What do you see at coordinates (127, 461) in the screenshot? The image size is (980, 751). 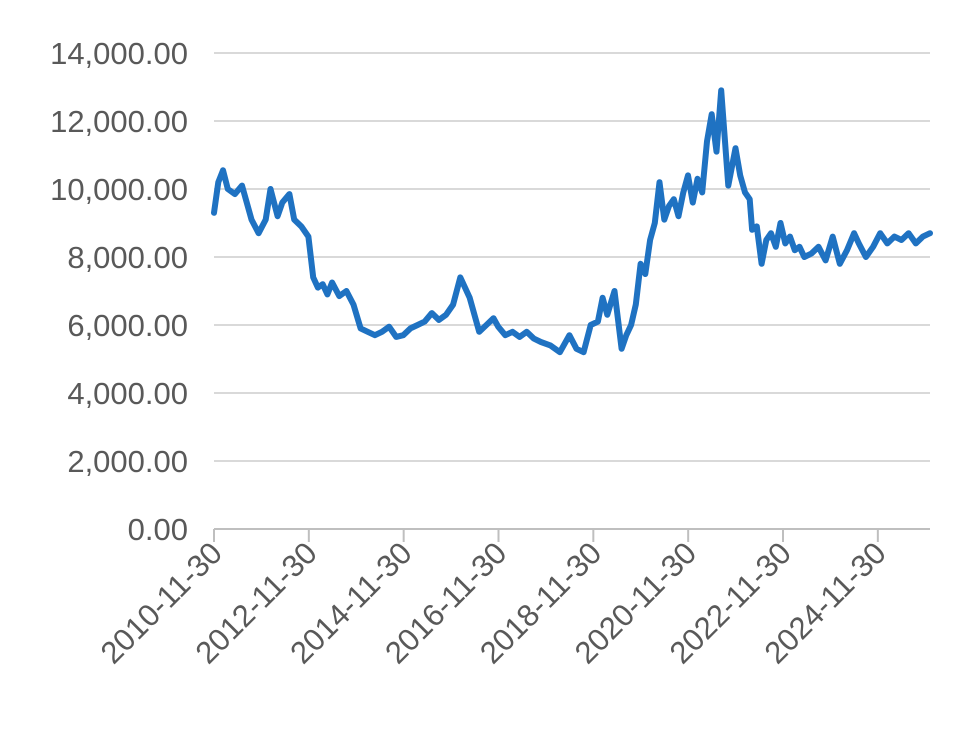 I see `y-tick-label: 2,000.00` at bounding box center [127, 461].